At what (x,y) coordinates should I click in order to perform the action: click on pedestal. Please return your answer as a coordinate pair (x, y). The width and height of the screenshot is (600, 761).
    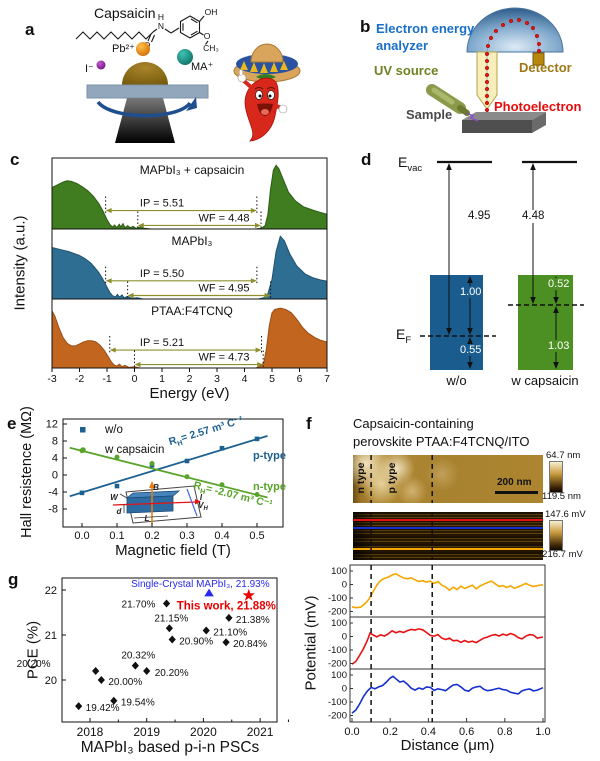
    Looking at the image, I should click on (145, 120).